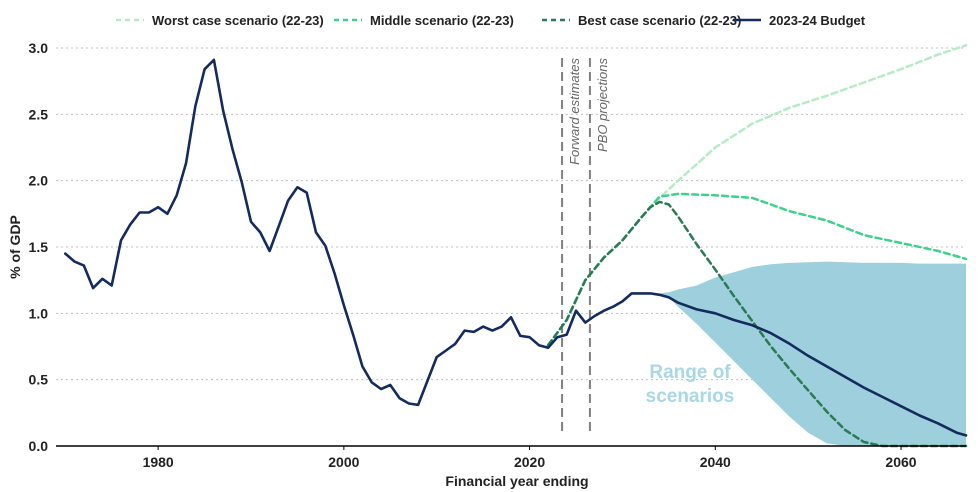 The width and height of the screenshot is (979, 492). What do you see at coordinates (15, 247) in the screenshot?
I see `y-axis-label: % of GDP` at bounding box center [15, 247].